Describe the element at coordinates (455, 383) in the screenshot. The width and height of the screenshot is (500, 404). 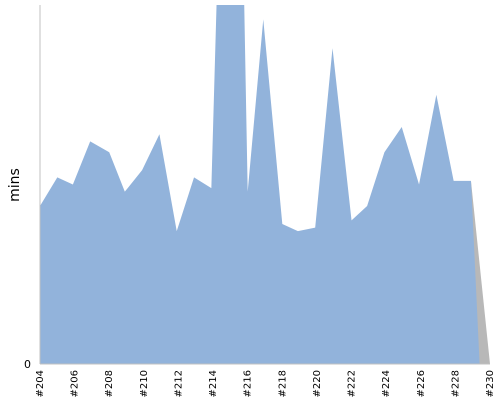
I see `x-tick-label: #228` at that location.